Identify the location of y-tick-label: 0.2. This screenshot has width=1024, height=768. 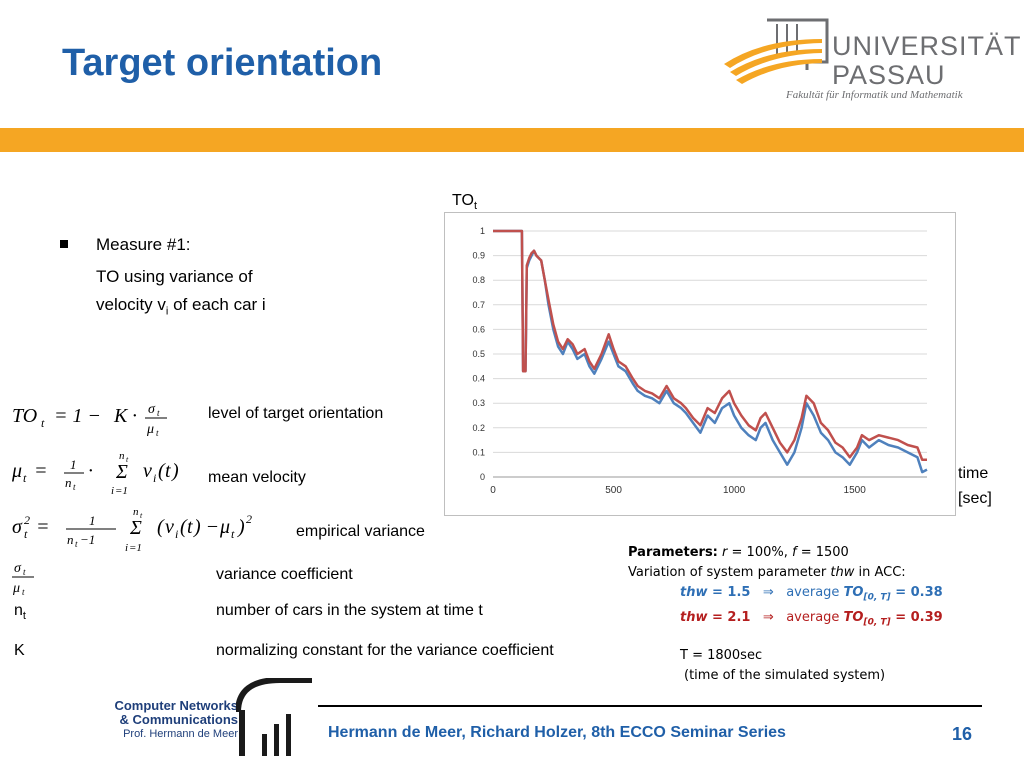
(478, 428).